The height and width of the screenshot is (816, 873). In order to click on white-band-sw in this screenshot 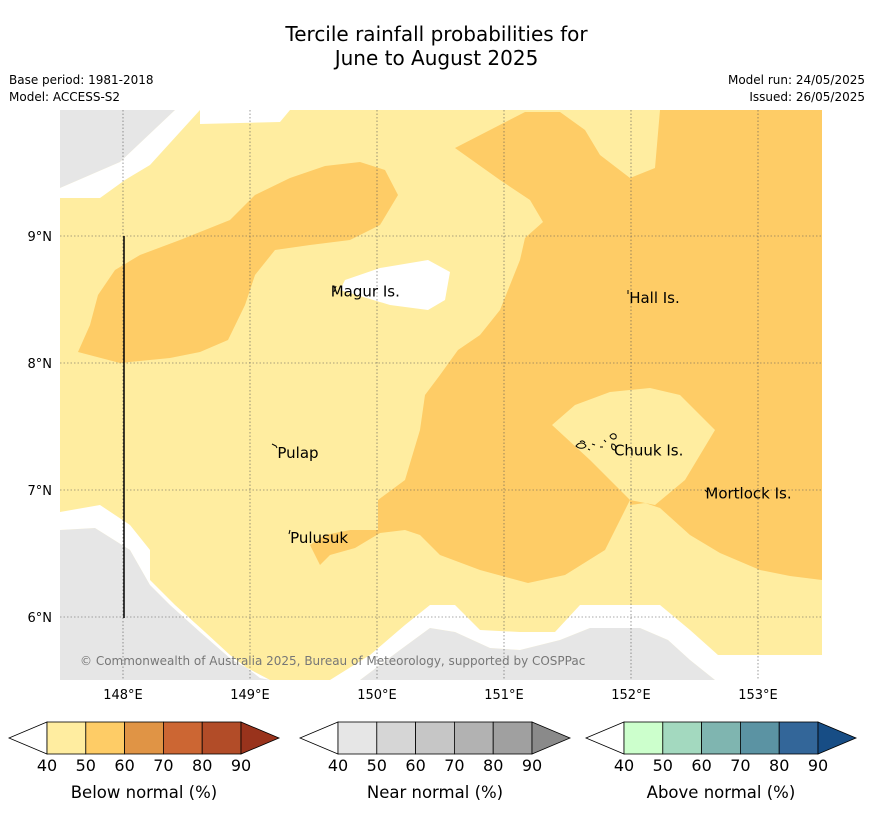, I will do `click(165, 592)`.